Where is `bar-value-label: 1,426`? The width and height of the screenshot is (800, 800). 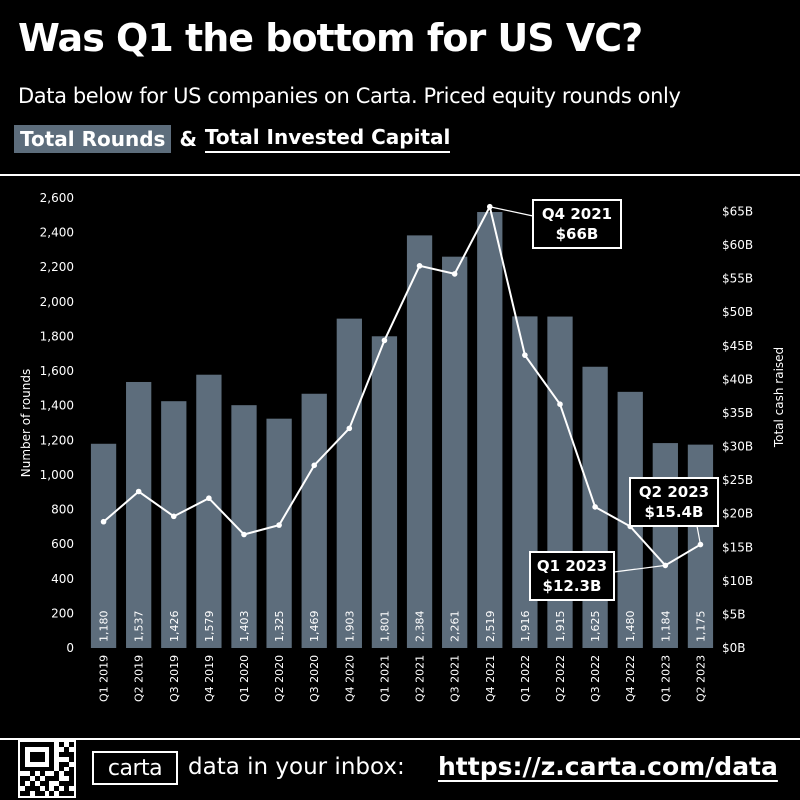
bar-value-label: 1,426 is located at coordinates (174, 627).